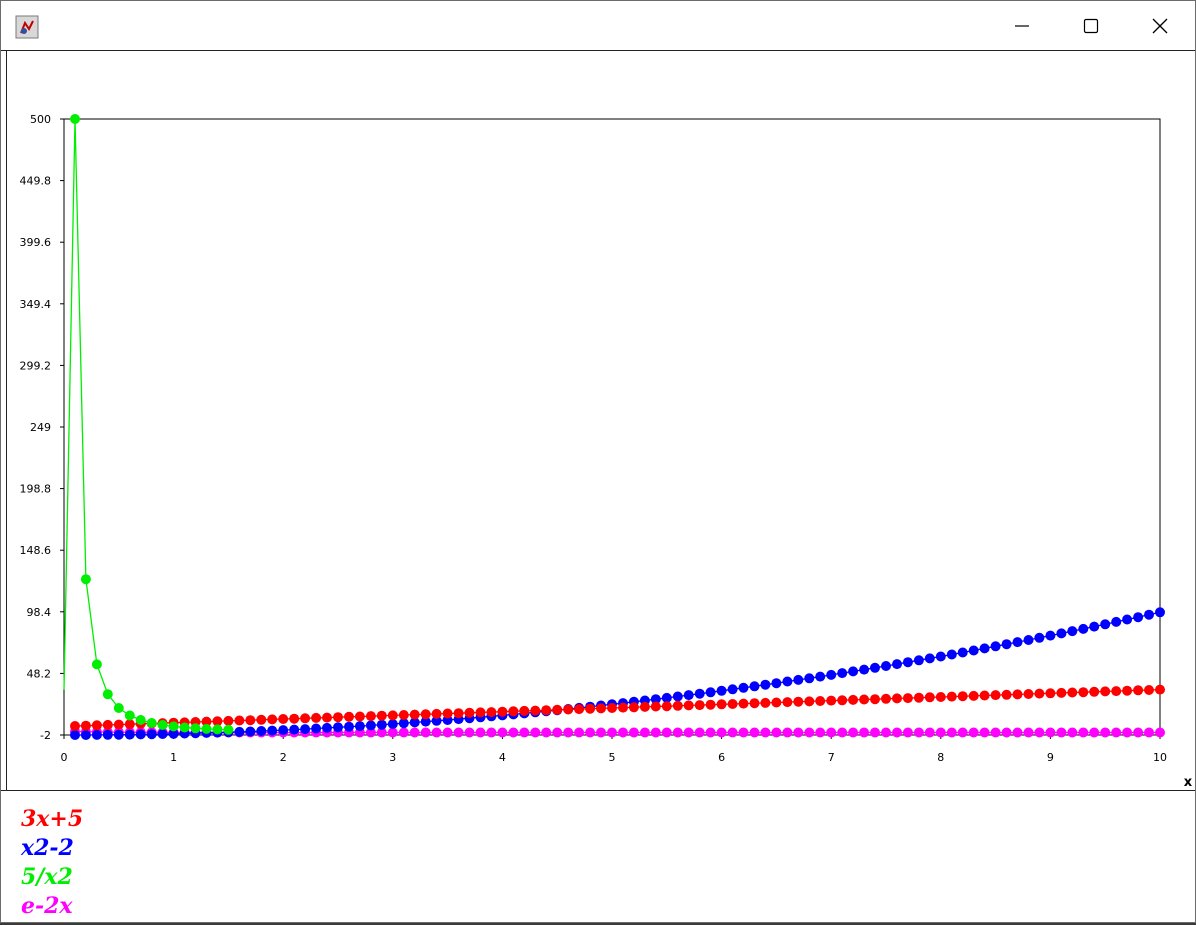 This screenshot has width=1196, height=925. I want to click on series-3x+5, so click(617, 707).